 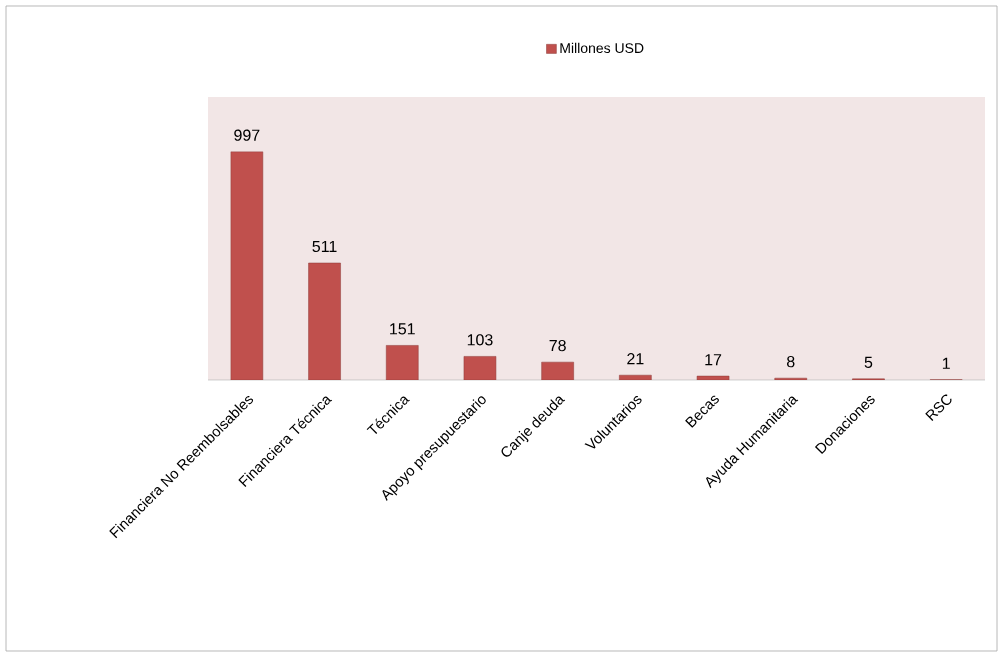 I want to click on data-label: 78, so click(x=557, y=345).